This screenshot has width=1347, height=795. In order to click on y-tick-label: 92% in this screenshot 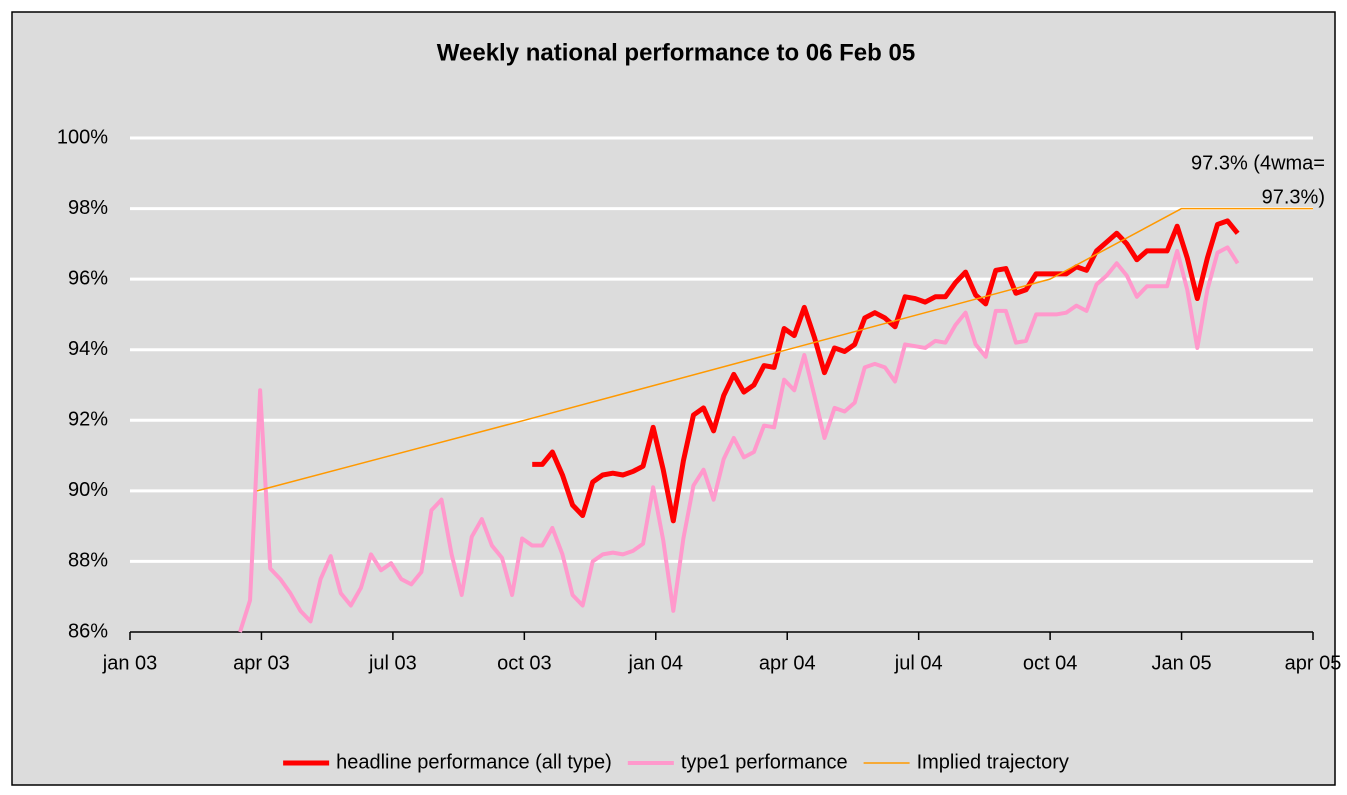, I will do `click(88, 420)`.